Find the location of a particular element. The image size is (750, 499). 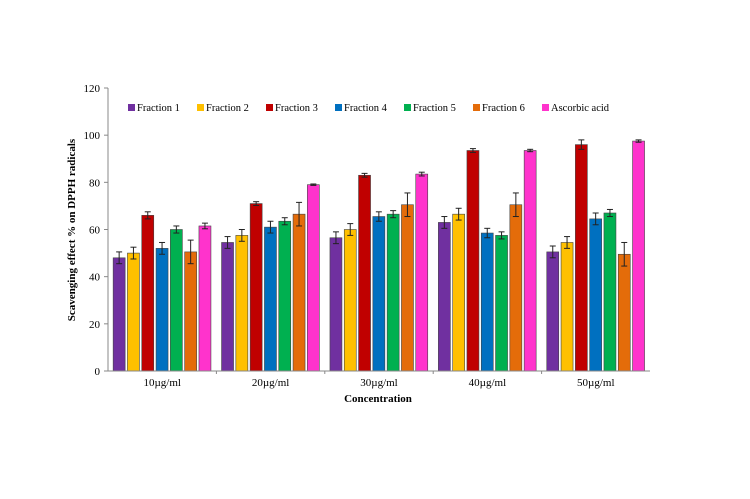

y-tick-label: 0 is located at coordinates (98, 372).